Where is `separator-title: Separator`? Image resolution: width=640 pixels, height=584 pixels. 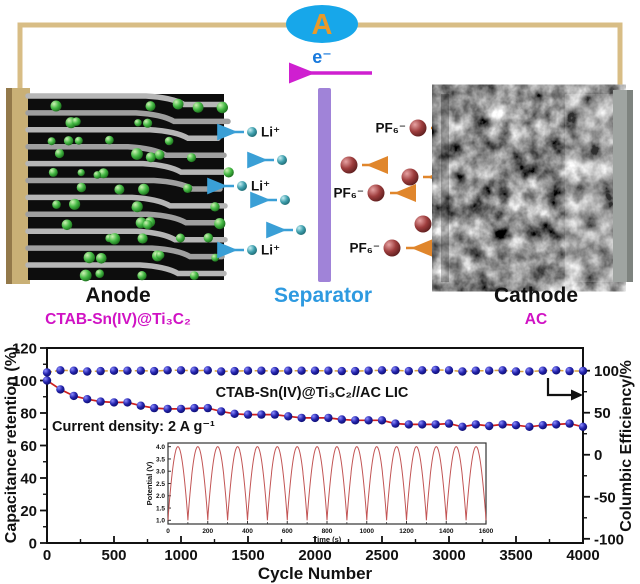 separator-title: Separator is located at coordinates (323, 295).